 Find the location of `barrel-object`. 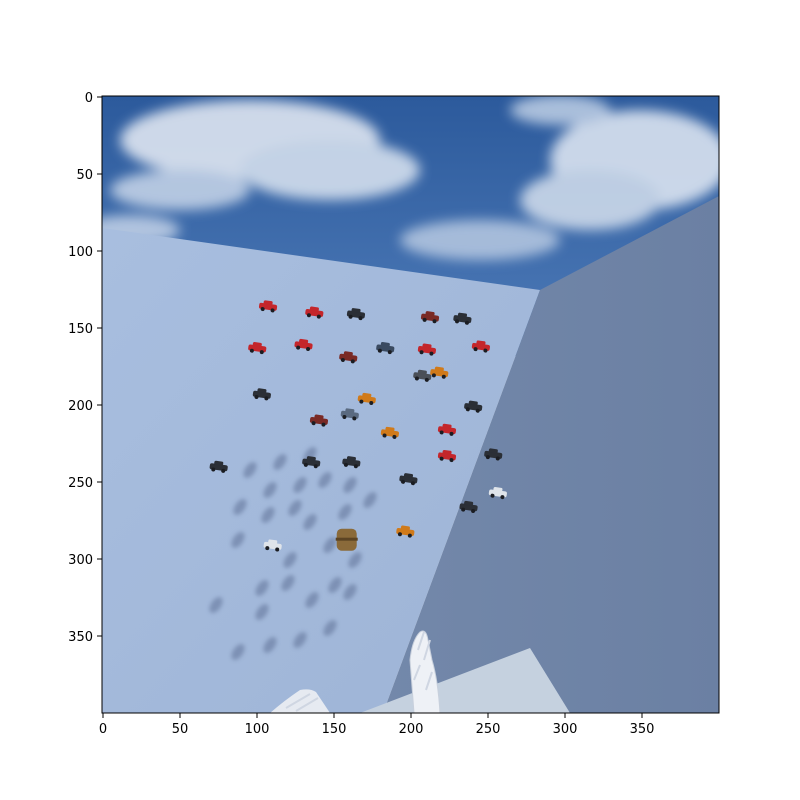

barrel-object is located at coordinates (346, 539).